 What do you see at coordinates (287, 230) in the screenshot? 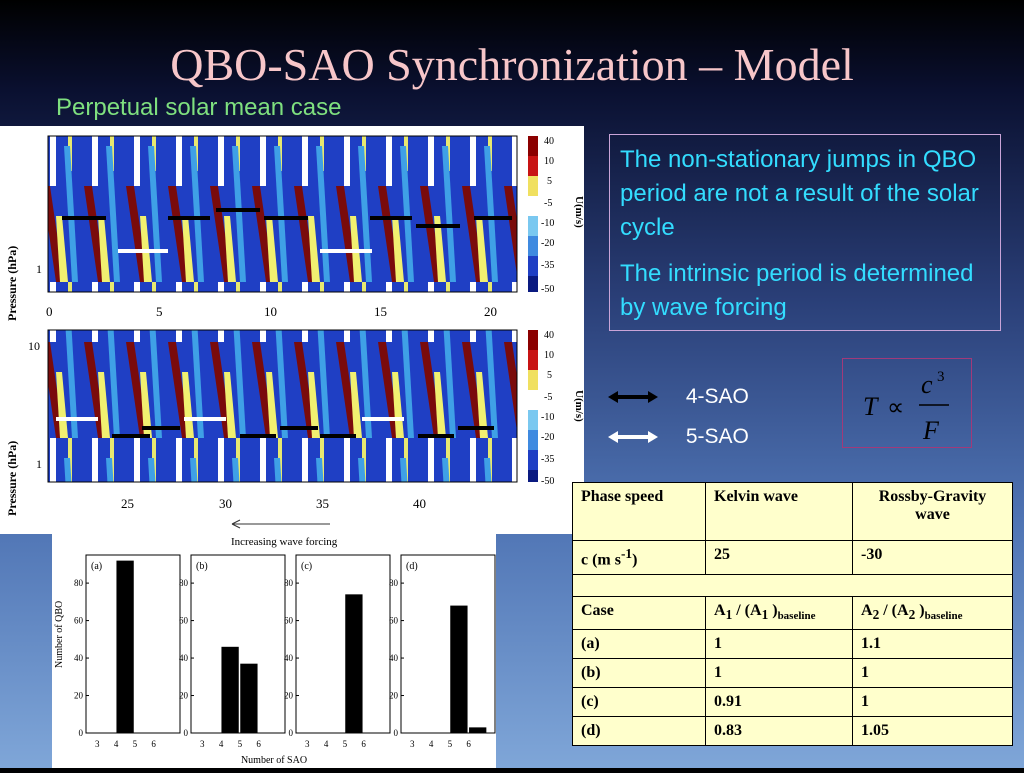
I see `upper-sao-arrows` at bounding box center [287, 230].